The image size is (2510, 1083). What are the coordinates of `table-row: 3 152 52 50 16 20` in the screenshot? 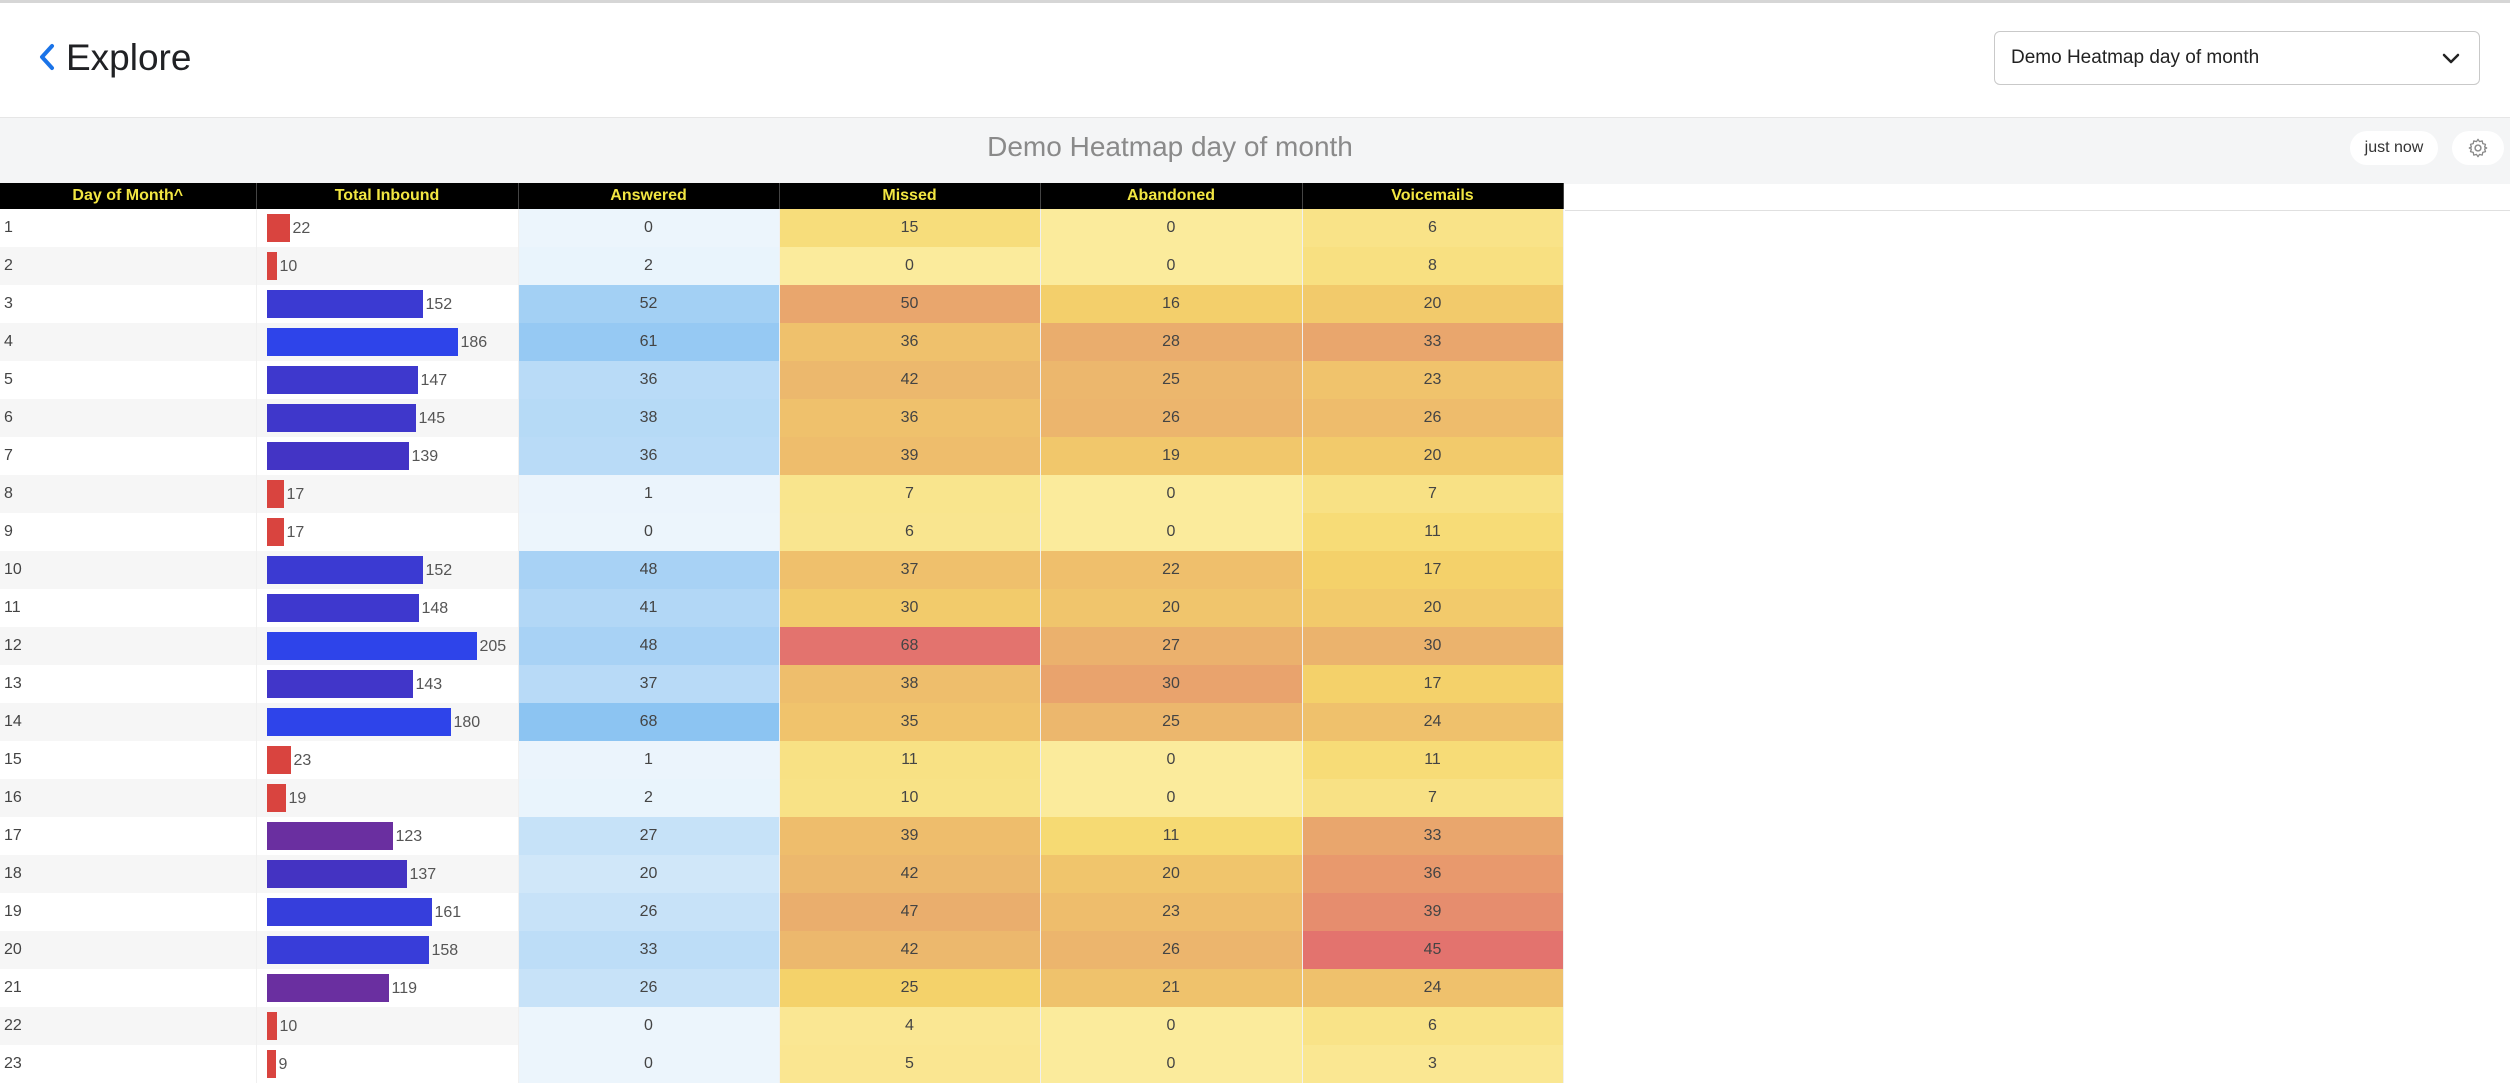 It's located at (782, 304).